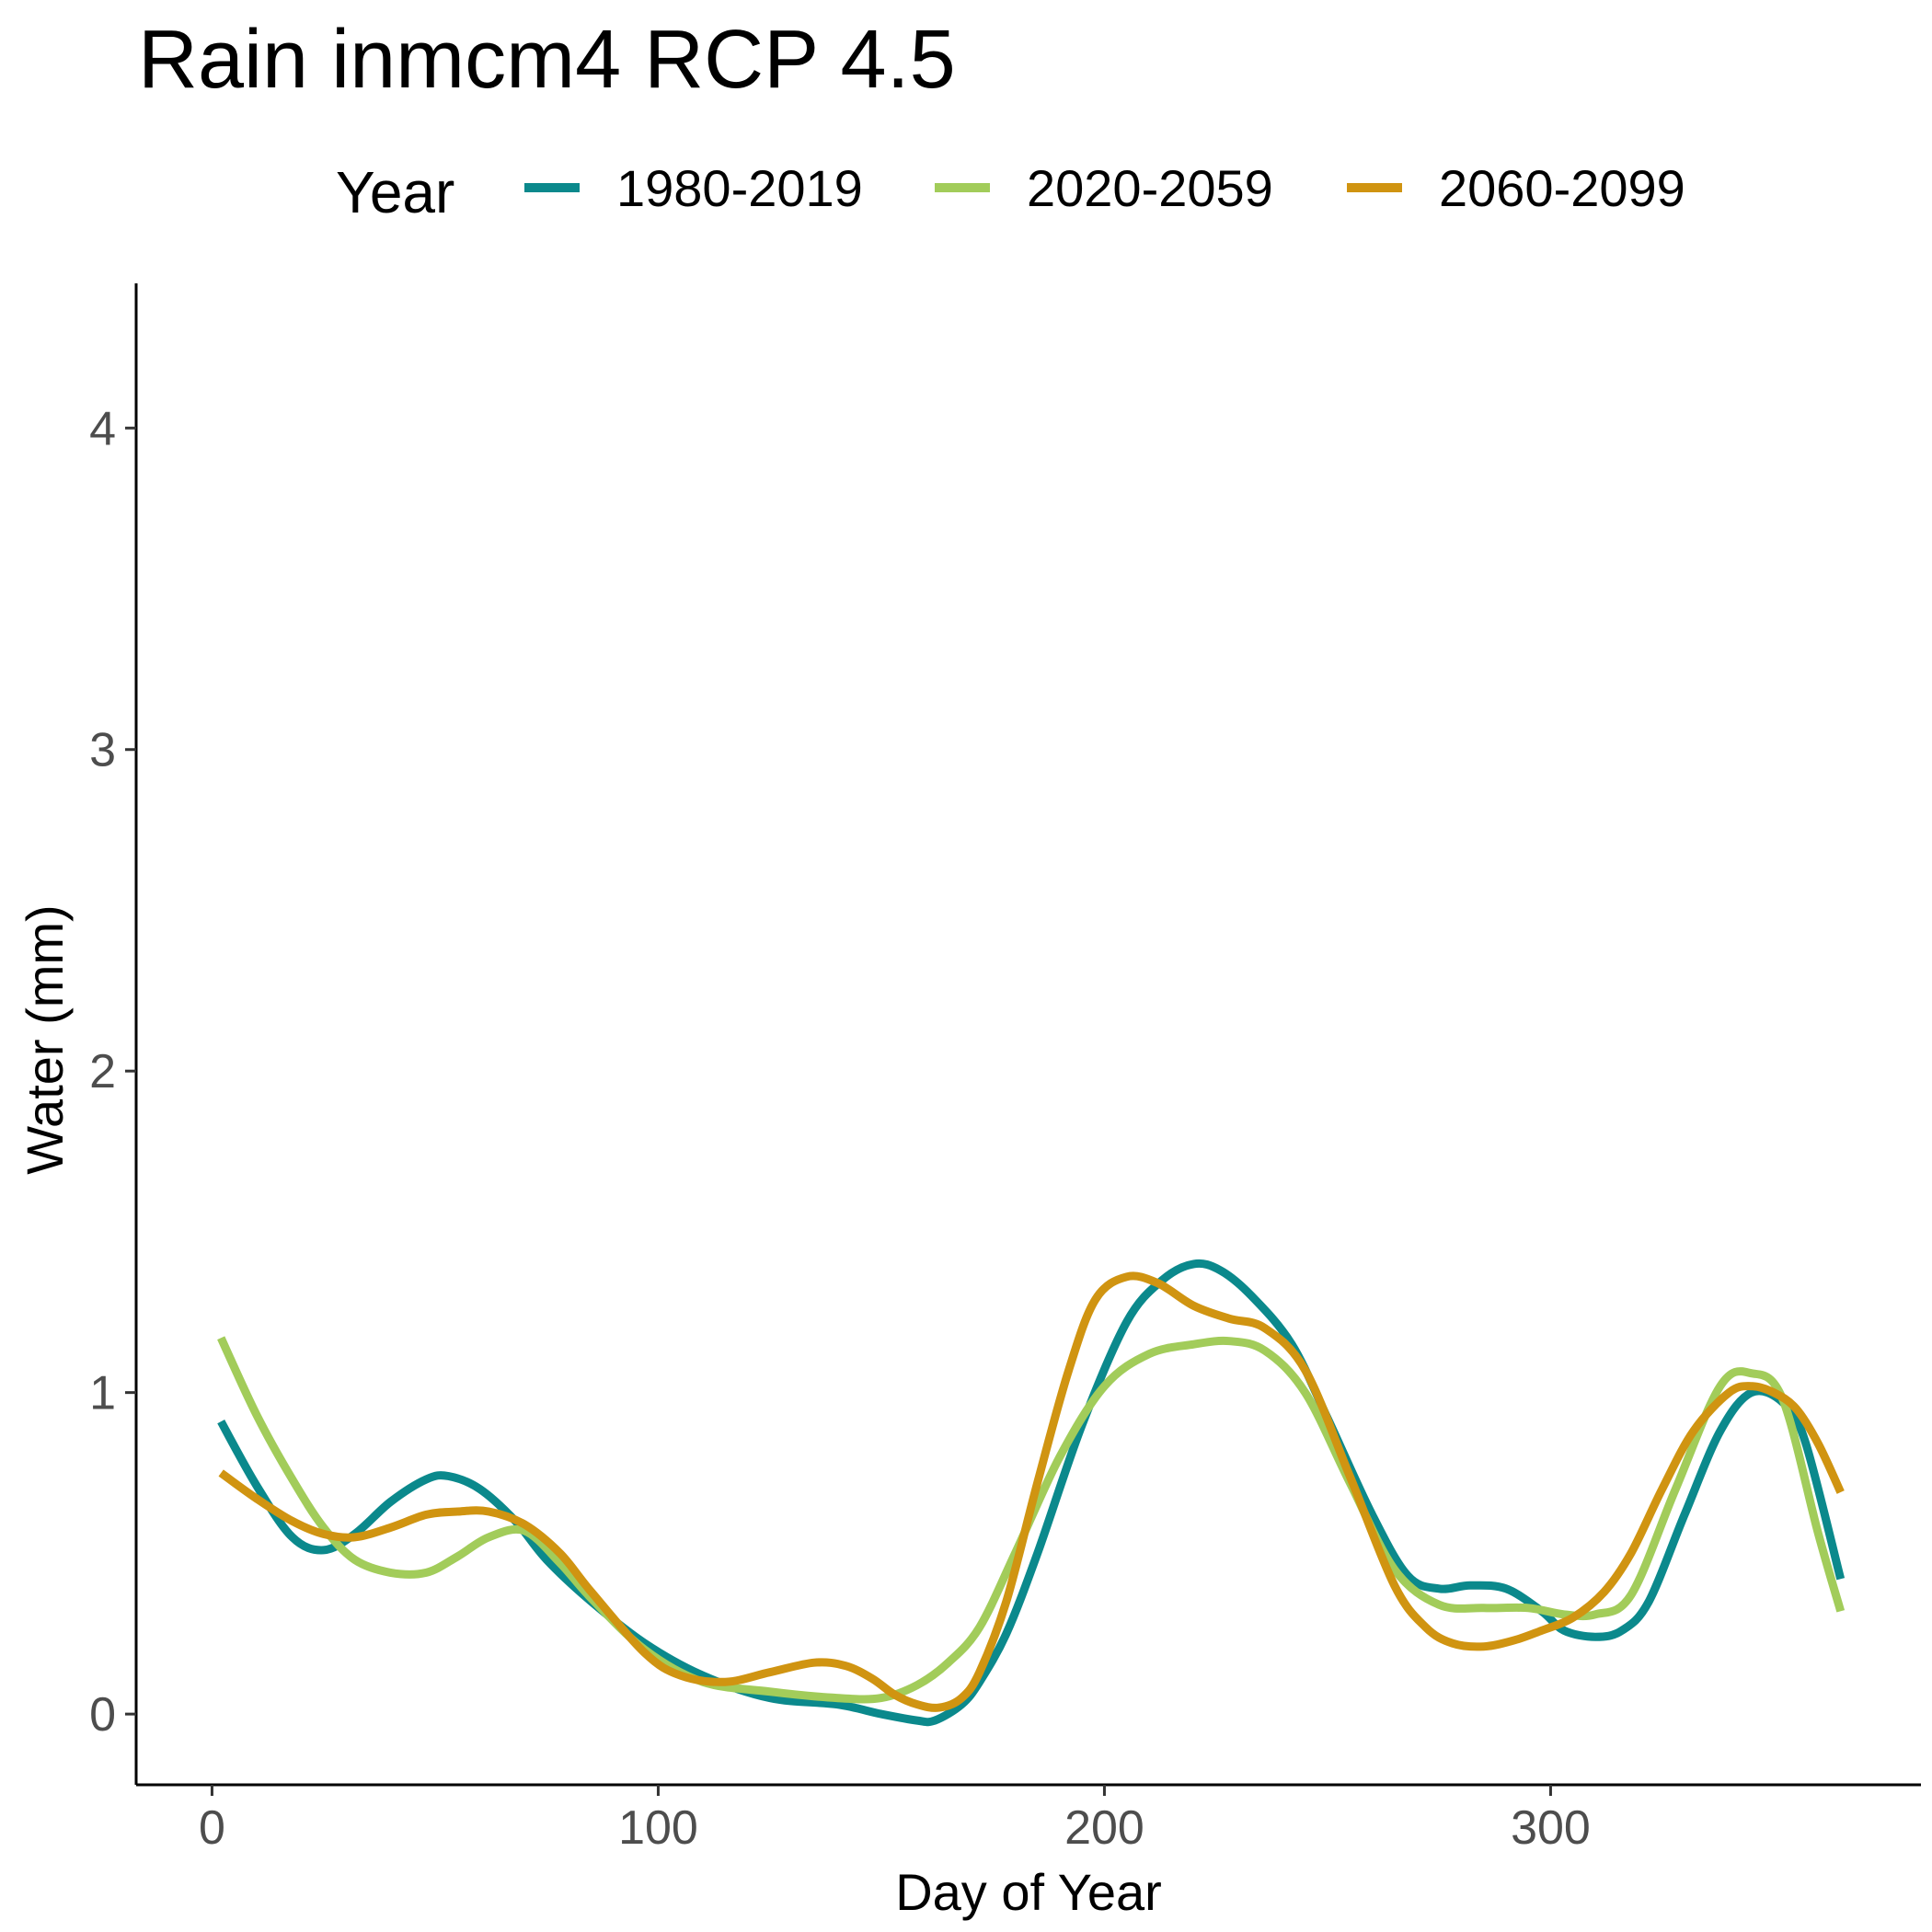 The width and height of the screenshot is (1932, 1932). I want to click on y-axis-title: Water (mm), so click(45, 1039).